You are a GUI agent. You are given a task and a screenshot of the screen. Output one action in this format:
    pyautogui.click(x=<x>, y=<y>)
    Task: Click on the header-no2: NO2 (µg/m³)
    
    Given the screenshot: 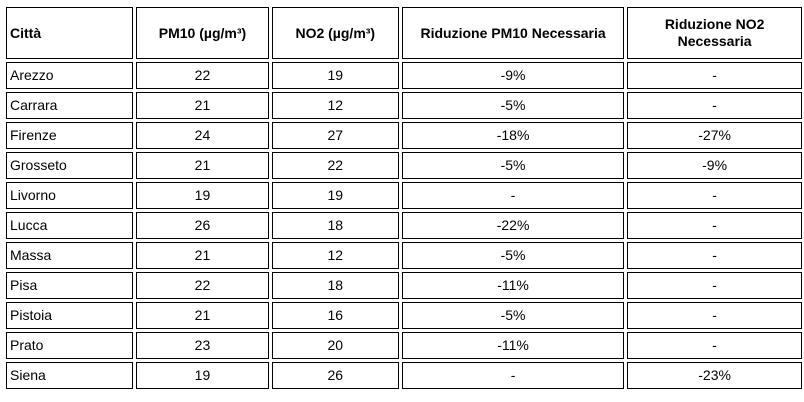 What is the action you would take?
    pyautogui.click(x=335, y=33)
    